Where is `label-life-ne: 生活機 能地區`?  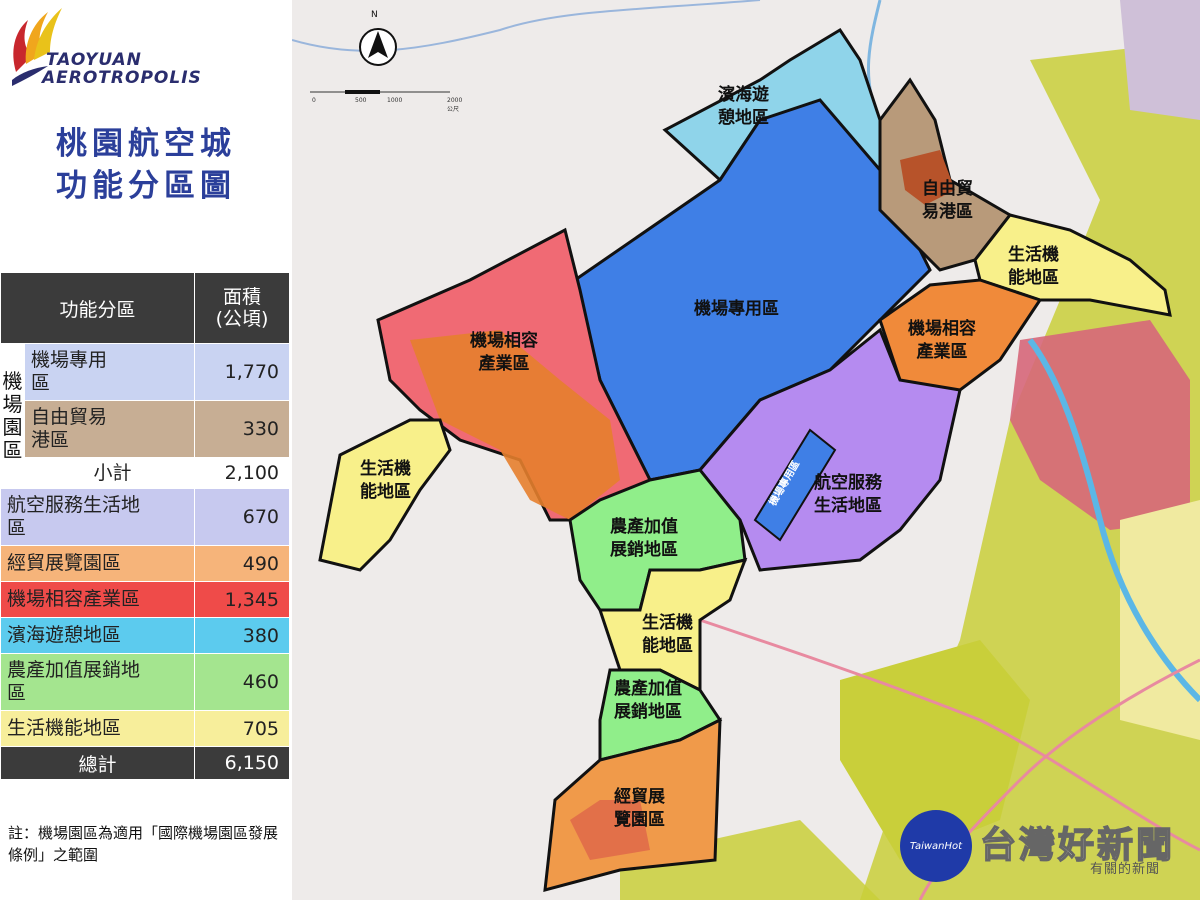
label-life-ne: 生活機 能地區 is located at coordinates (1033, 266).